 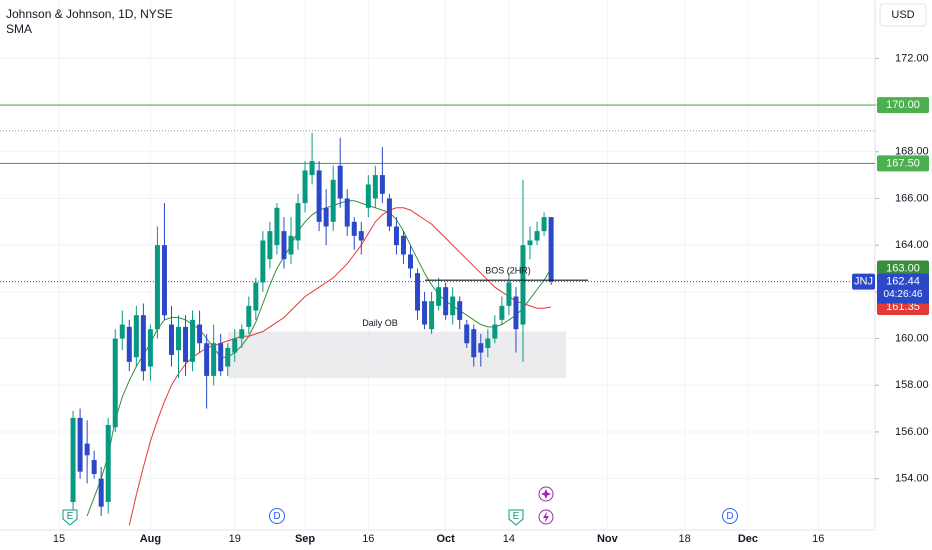 I want to click on order-block, so click(x=397, y=355).